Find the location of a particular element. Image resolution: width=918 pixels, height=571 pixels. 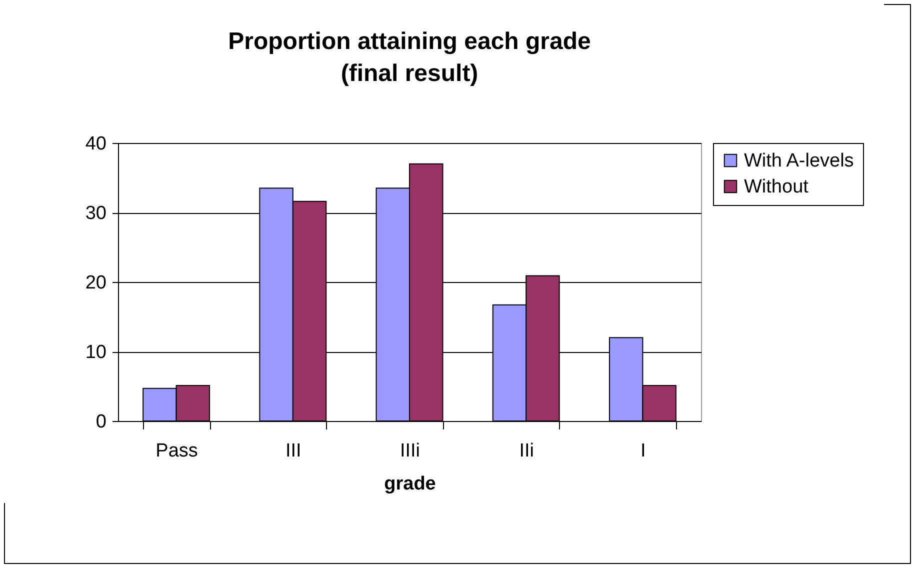

legend-label: Without is located at coordinates (777, 187).